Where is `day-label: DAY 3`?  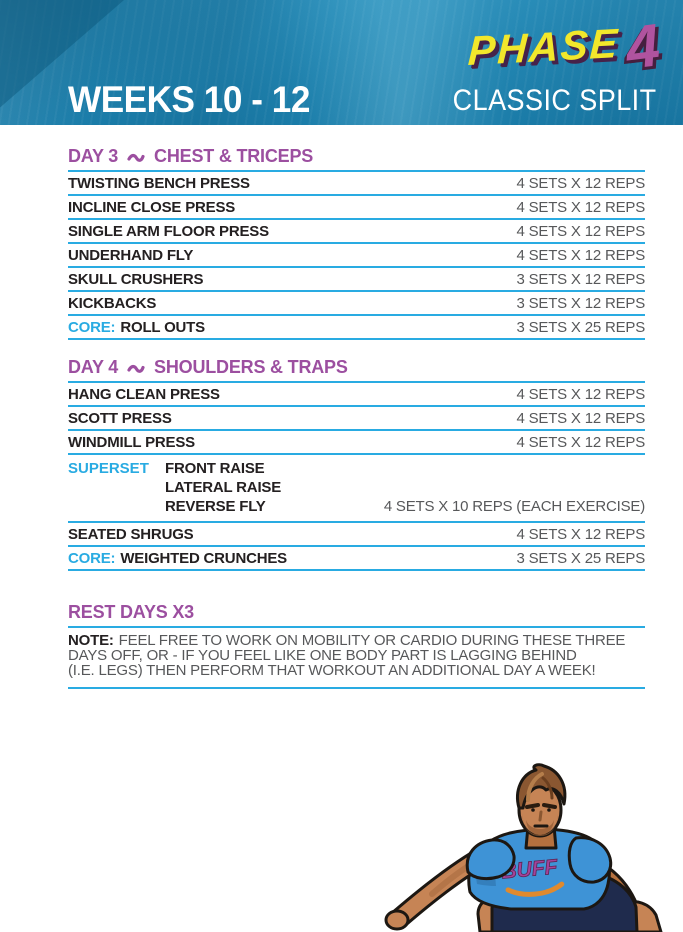
day-label: DAY 3 is located at coordinates (93, 156).